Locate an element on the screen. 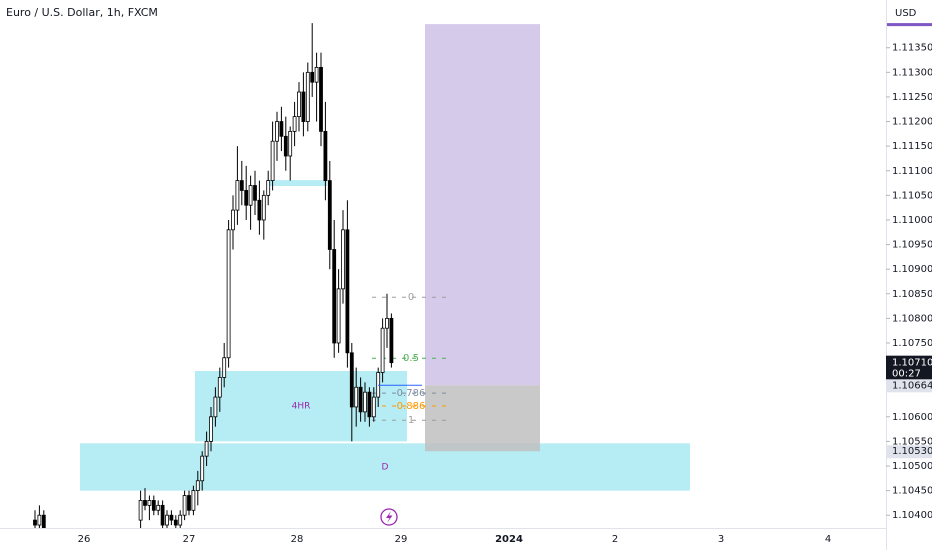 The image size is (932, 550). y-tick-label: 1.11200 is located at coordinates (912, 122).